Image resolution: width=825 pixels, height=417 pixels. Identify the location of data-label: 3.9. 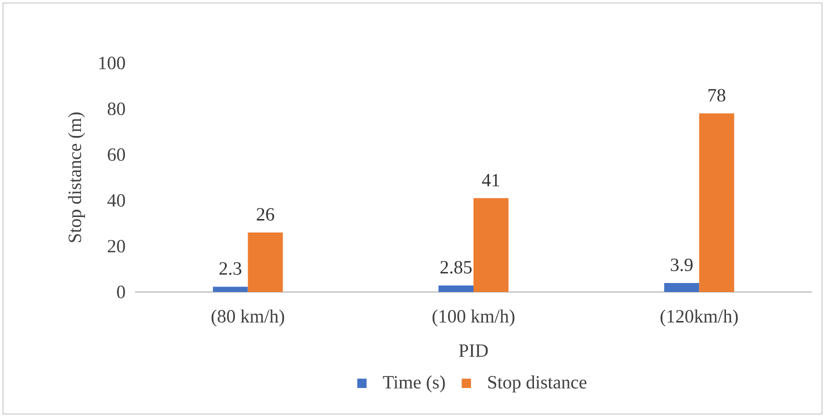
(681, 265).